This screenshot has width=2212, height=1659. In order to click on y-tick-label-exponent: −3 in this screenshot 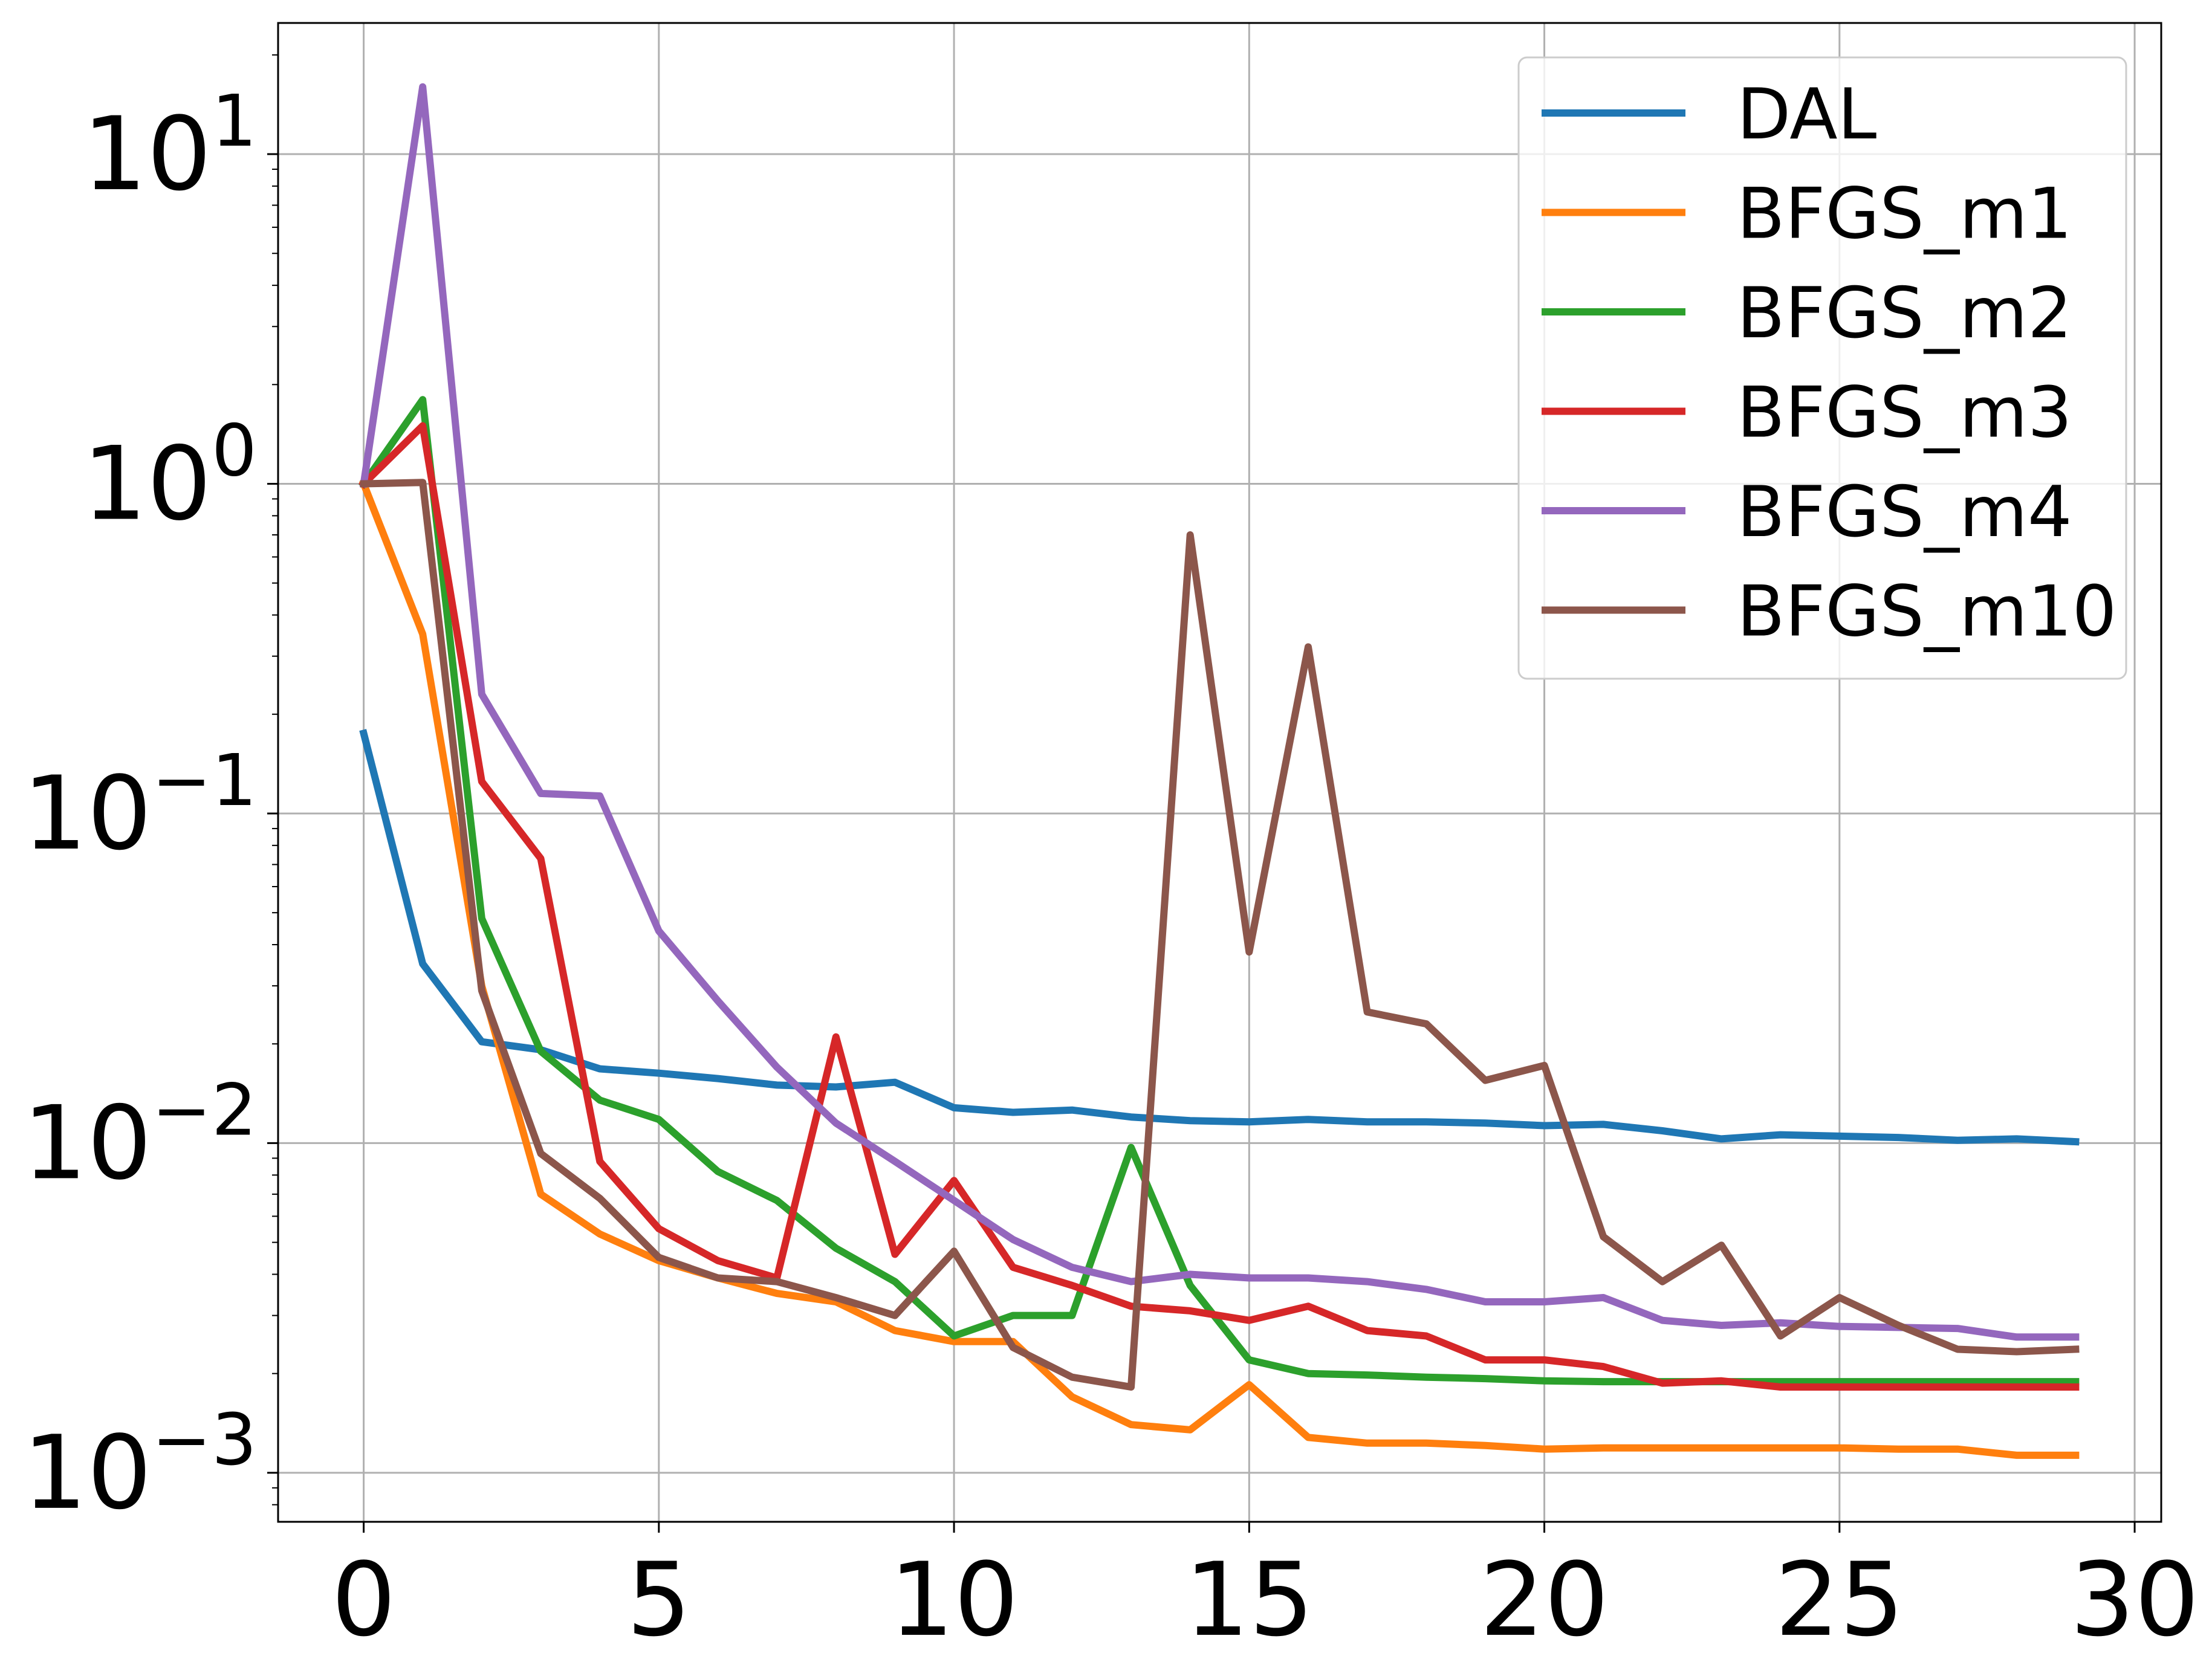, I will do `click(204, 1439)`.